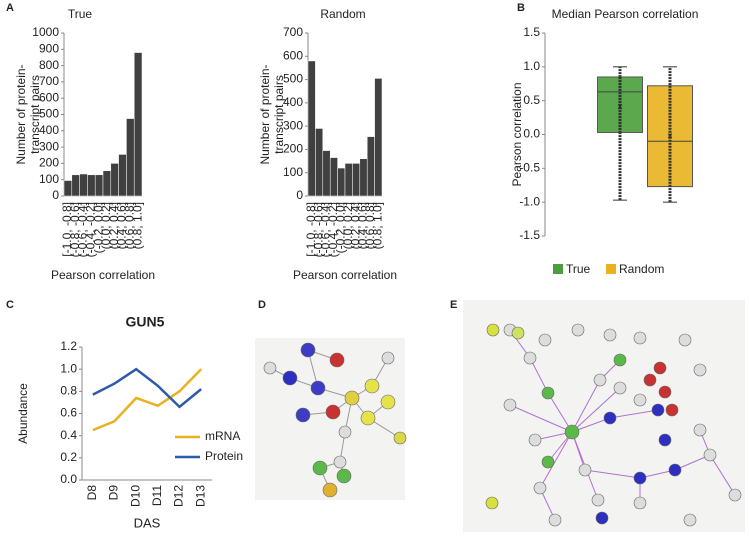 The width and height of the screenshot is (749, 540). I want to click on panel-label: B, so click(521, 8).